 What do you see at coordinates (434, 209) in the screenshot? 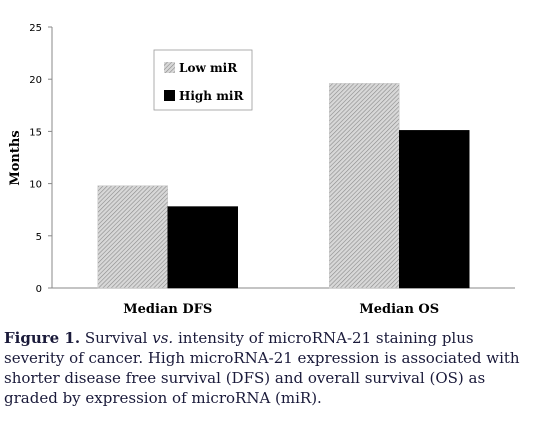
I see `bar-high-mir-median-os` at bounding box center [434, 209].